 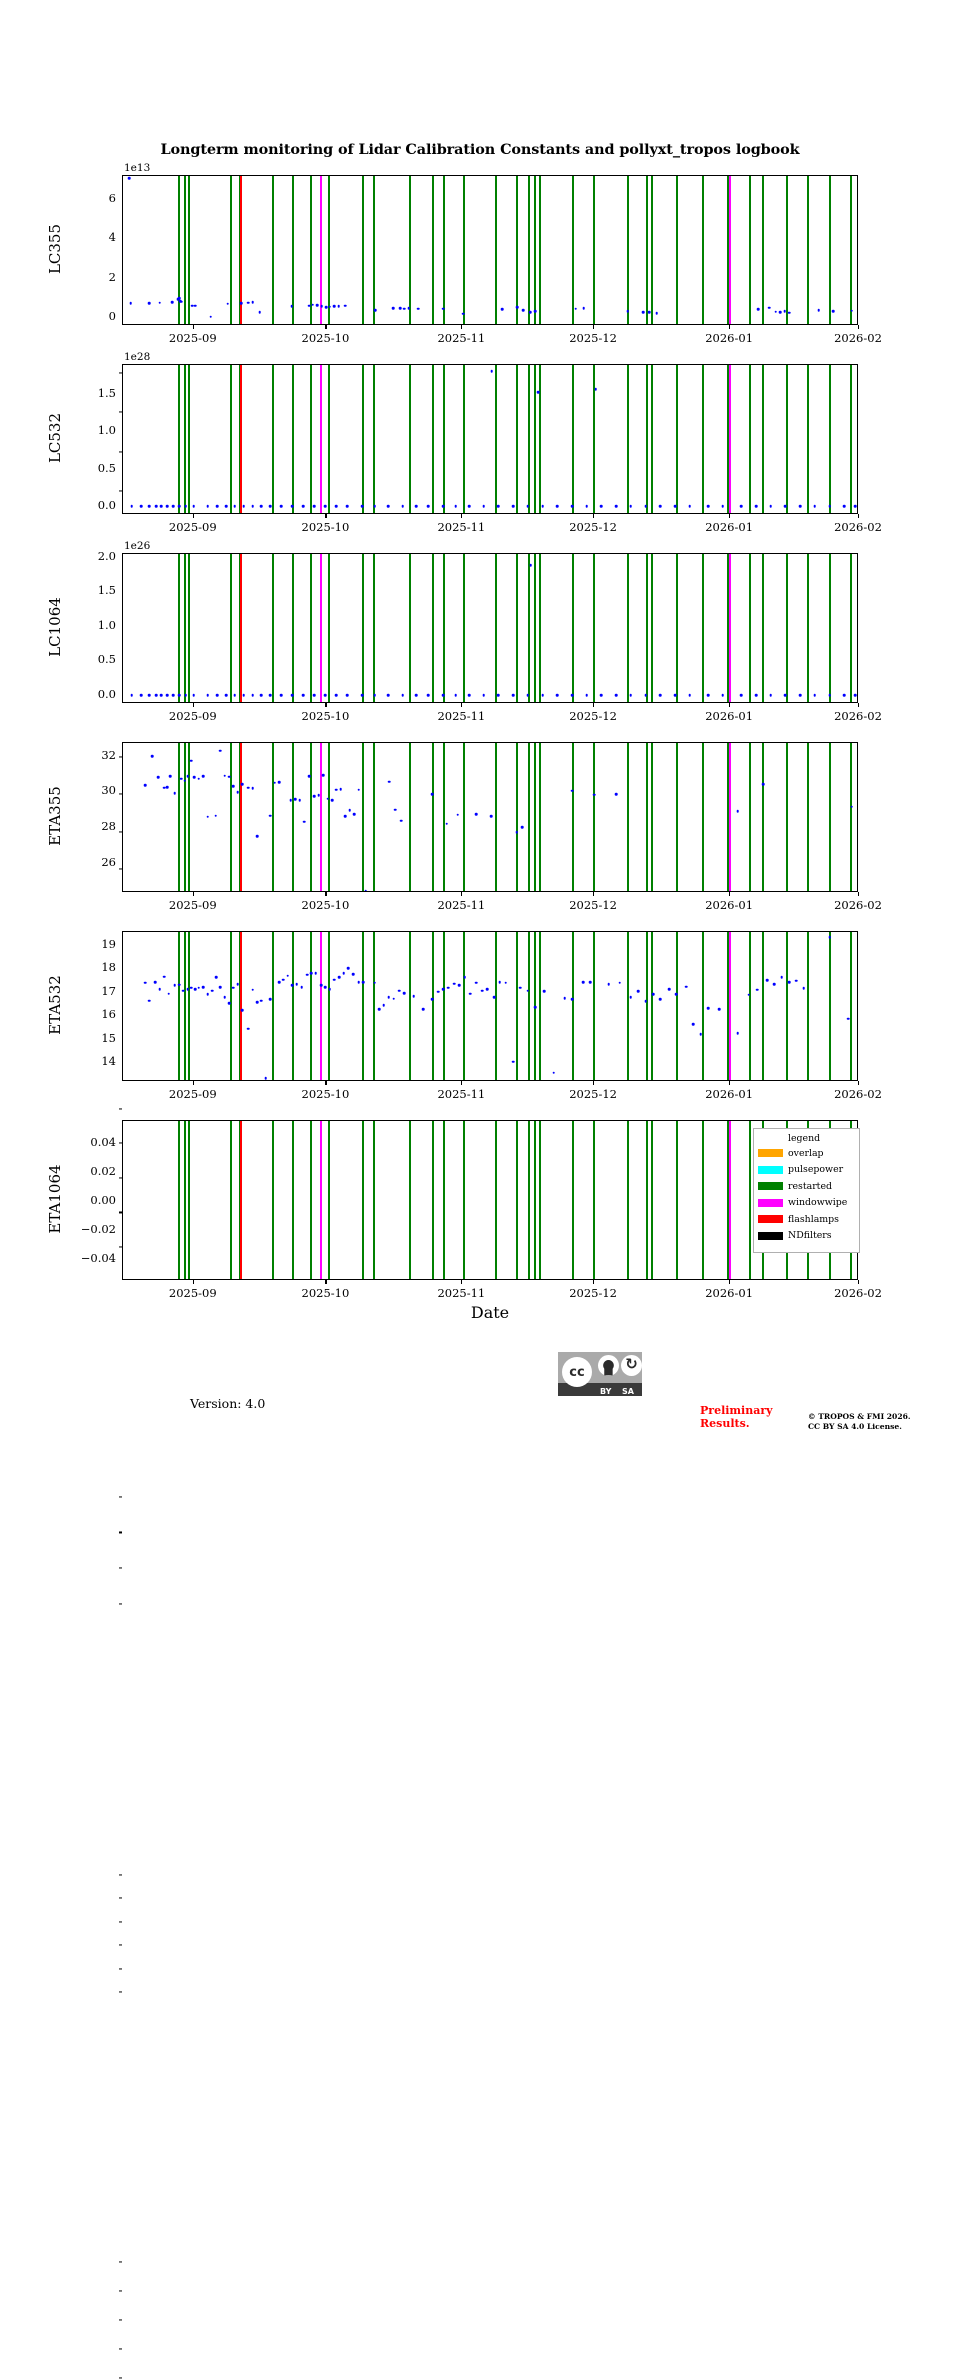 What do you see at coordinates (490, 628) in the screenshot?
I see `plot-panel-LC1064` at bounding box center [490, 628].